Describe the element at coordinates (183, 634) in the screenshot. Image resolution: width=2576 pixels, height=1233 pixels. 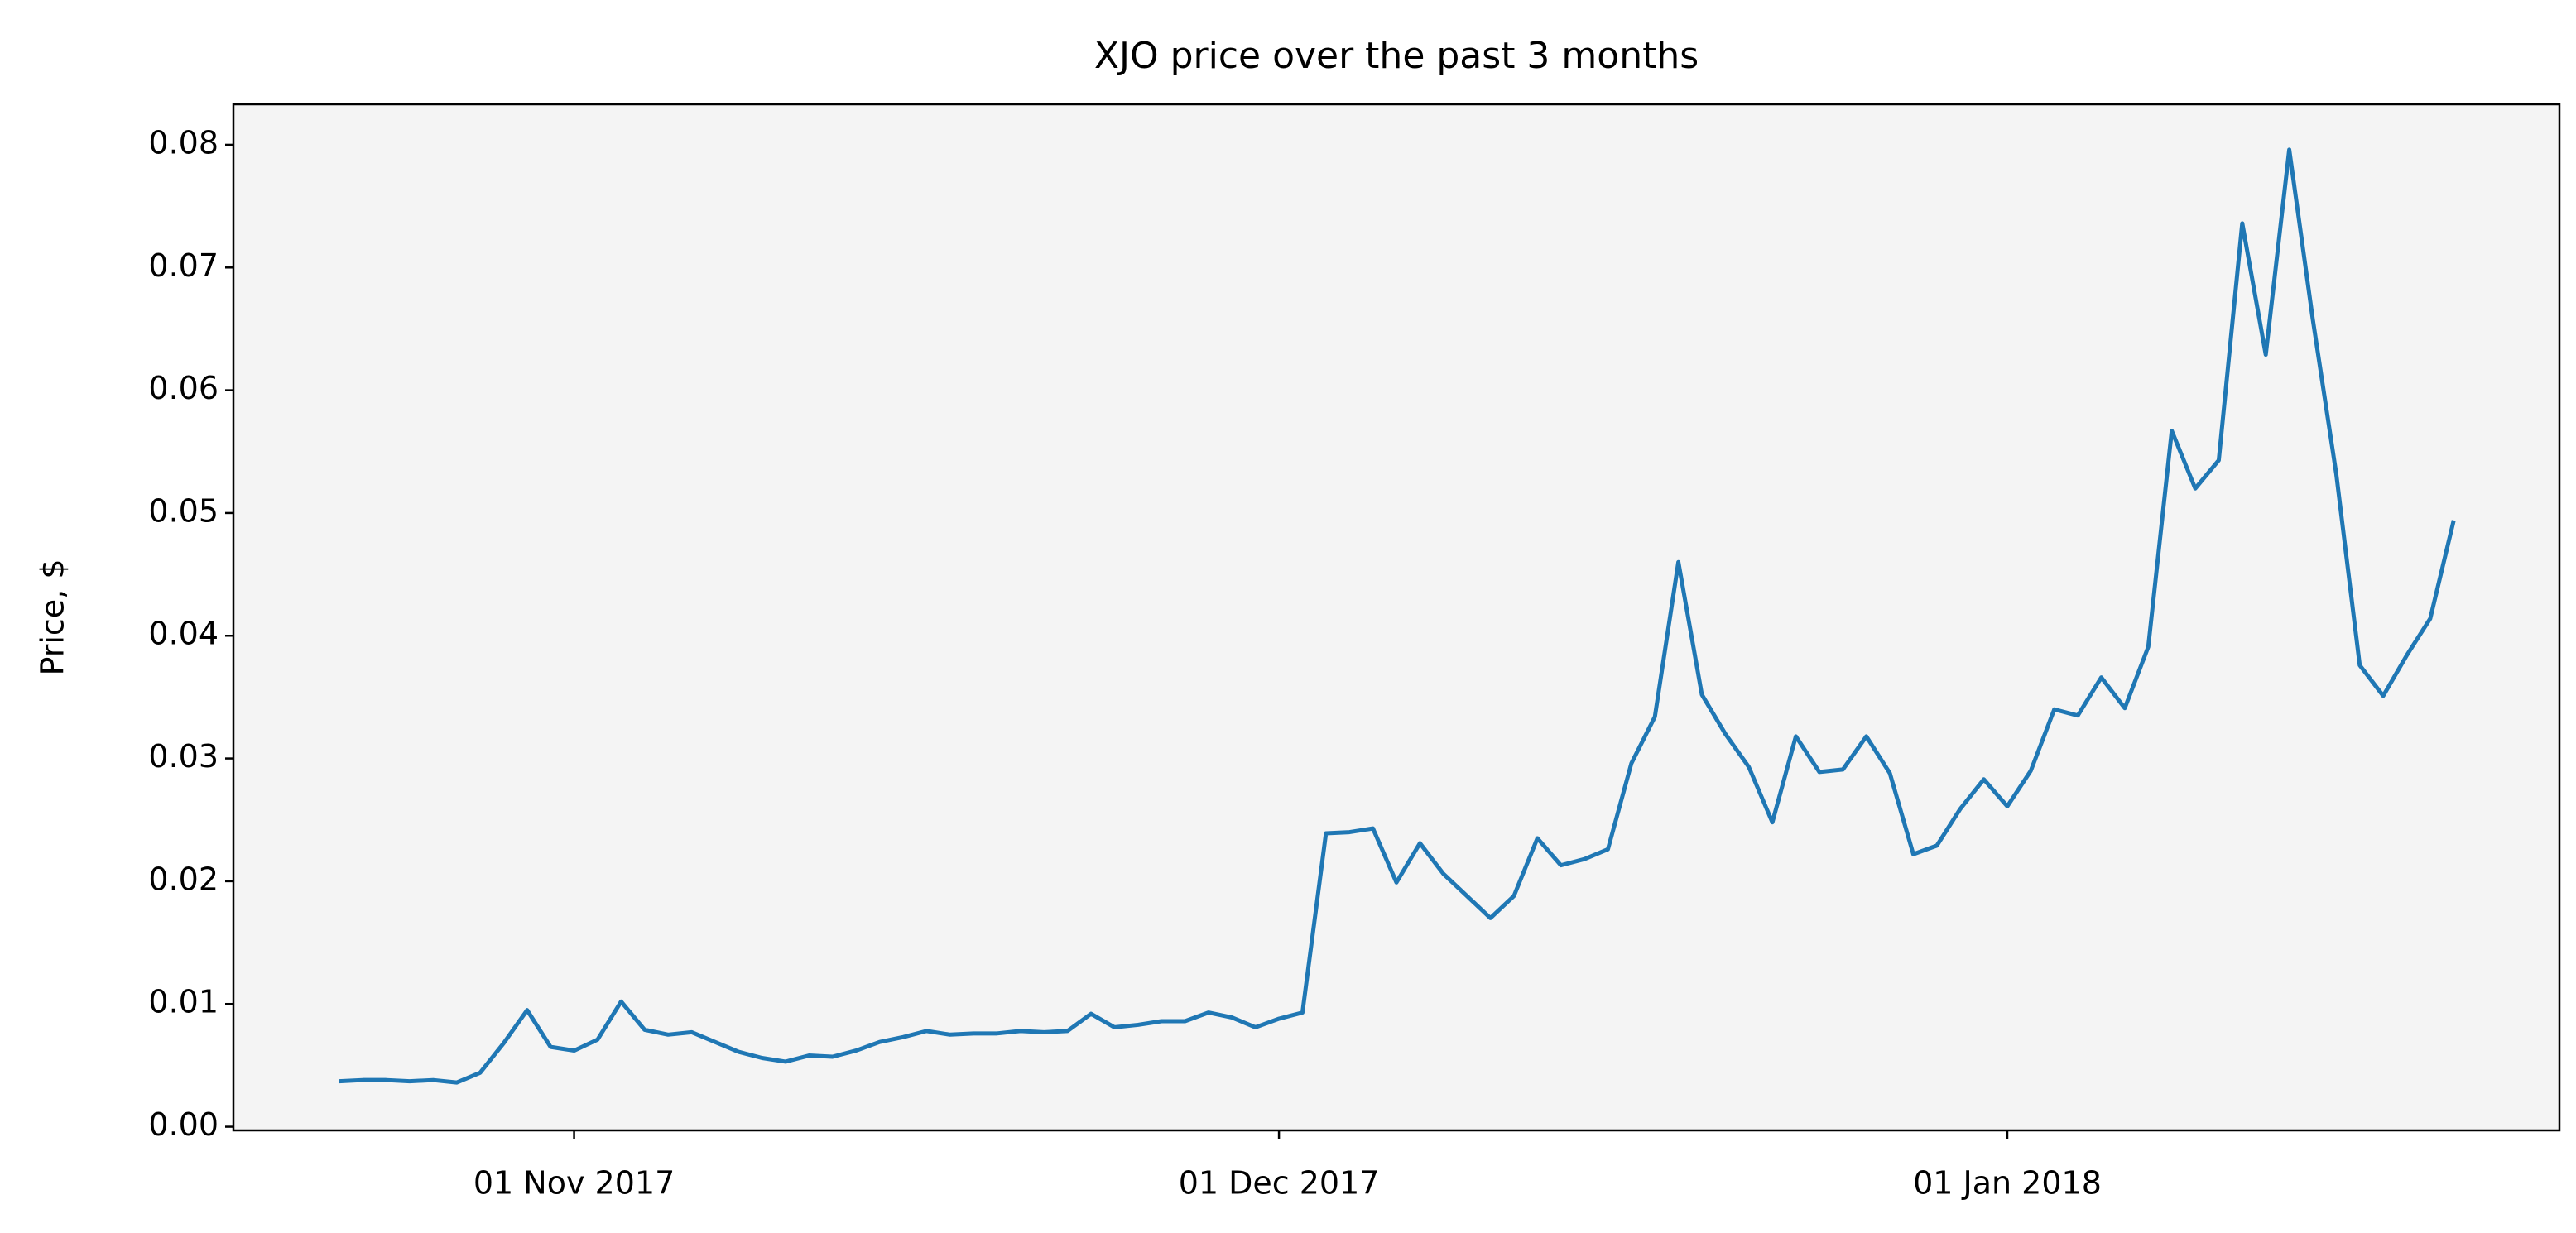
I see `y-tick-label: 0.04` at that location.